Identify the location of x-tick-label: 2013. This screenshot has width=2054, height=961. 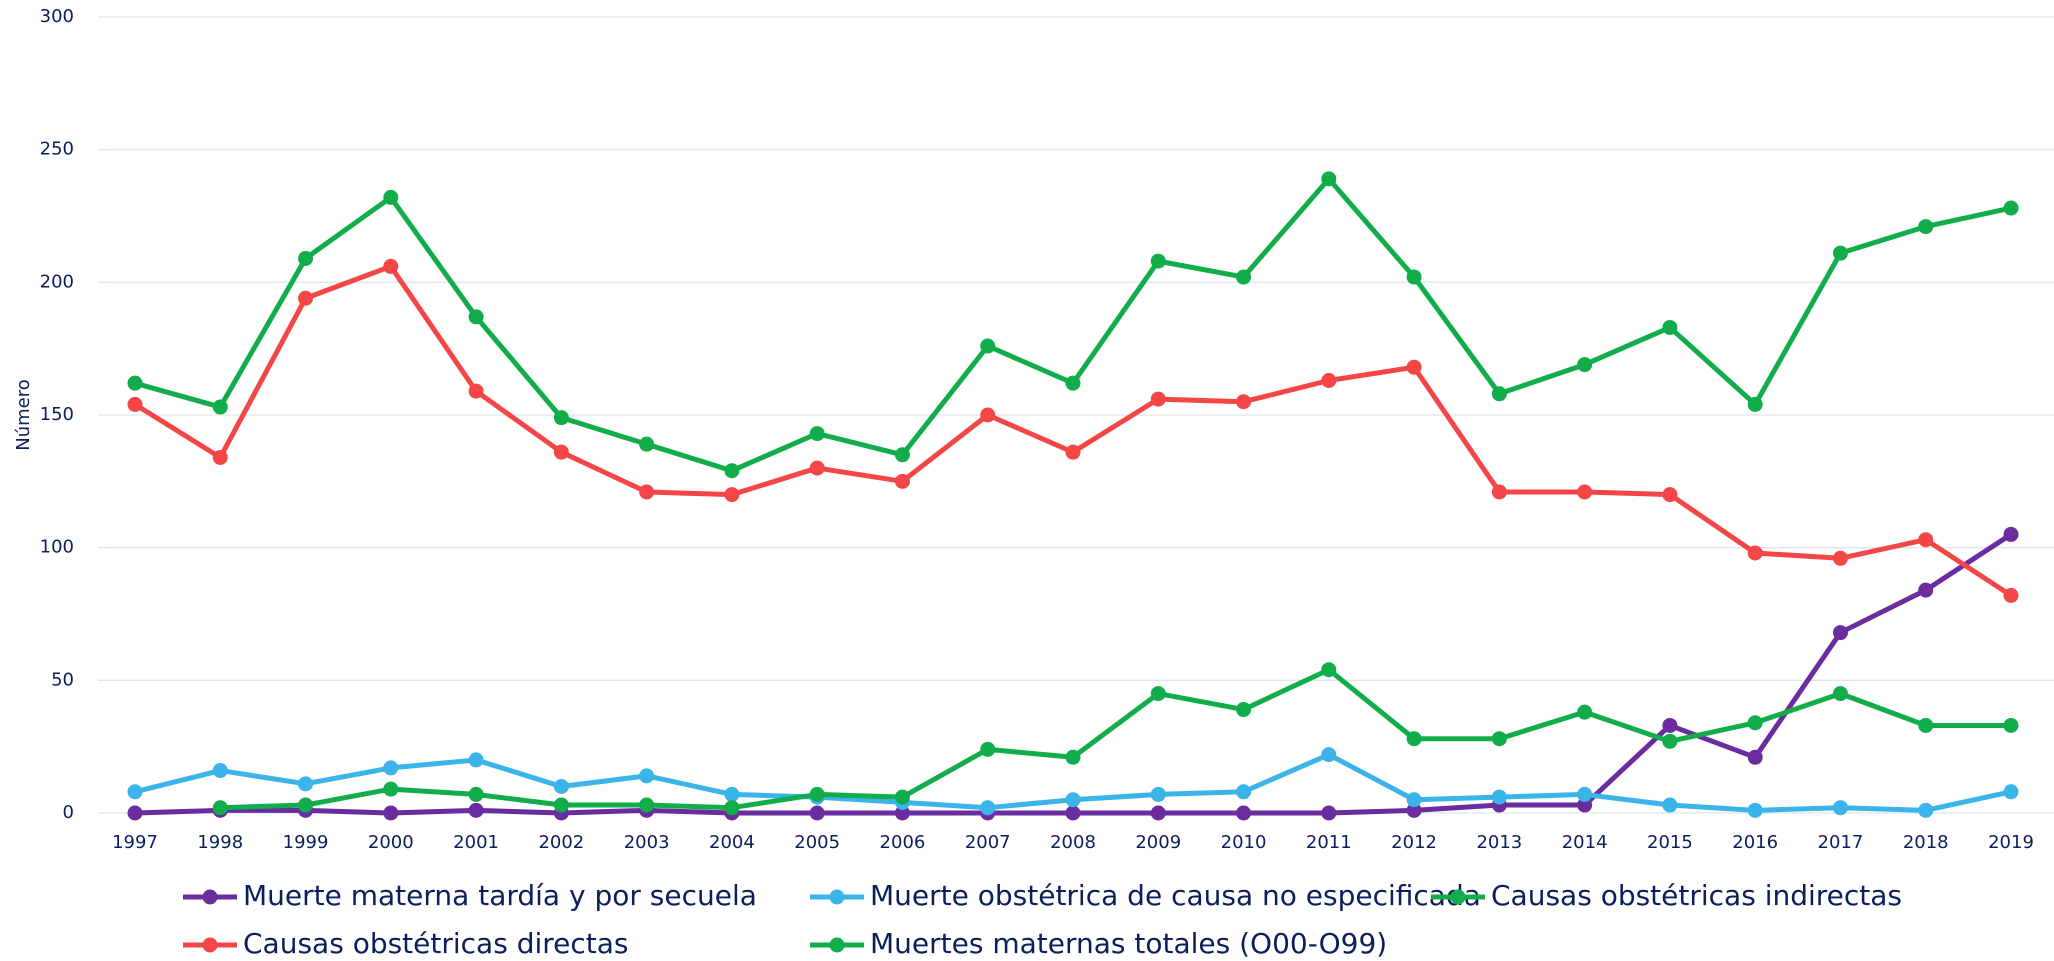
(1499, 842).